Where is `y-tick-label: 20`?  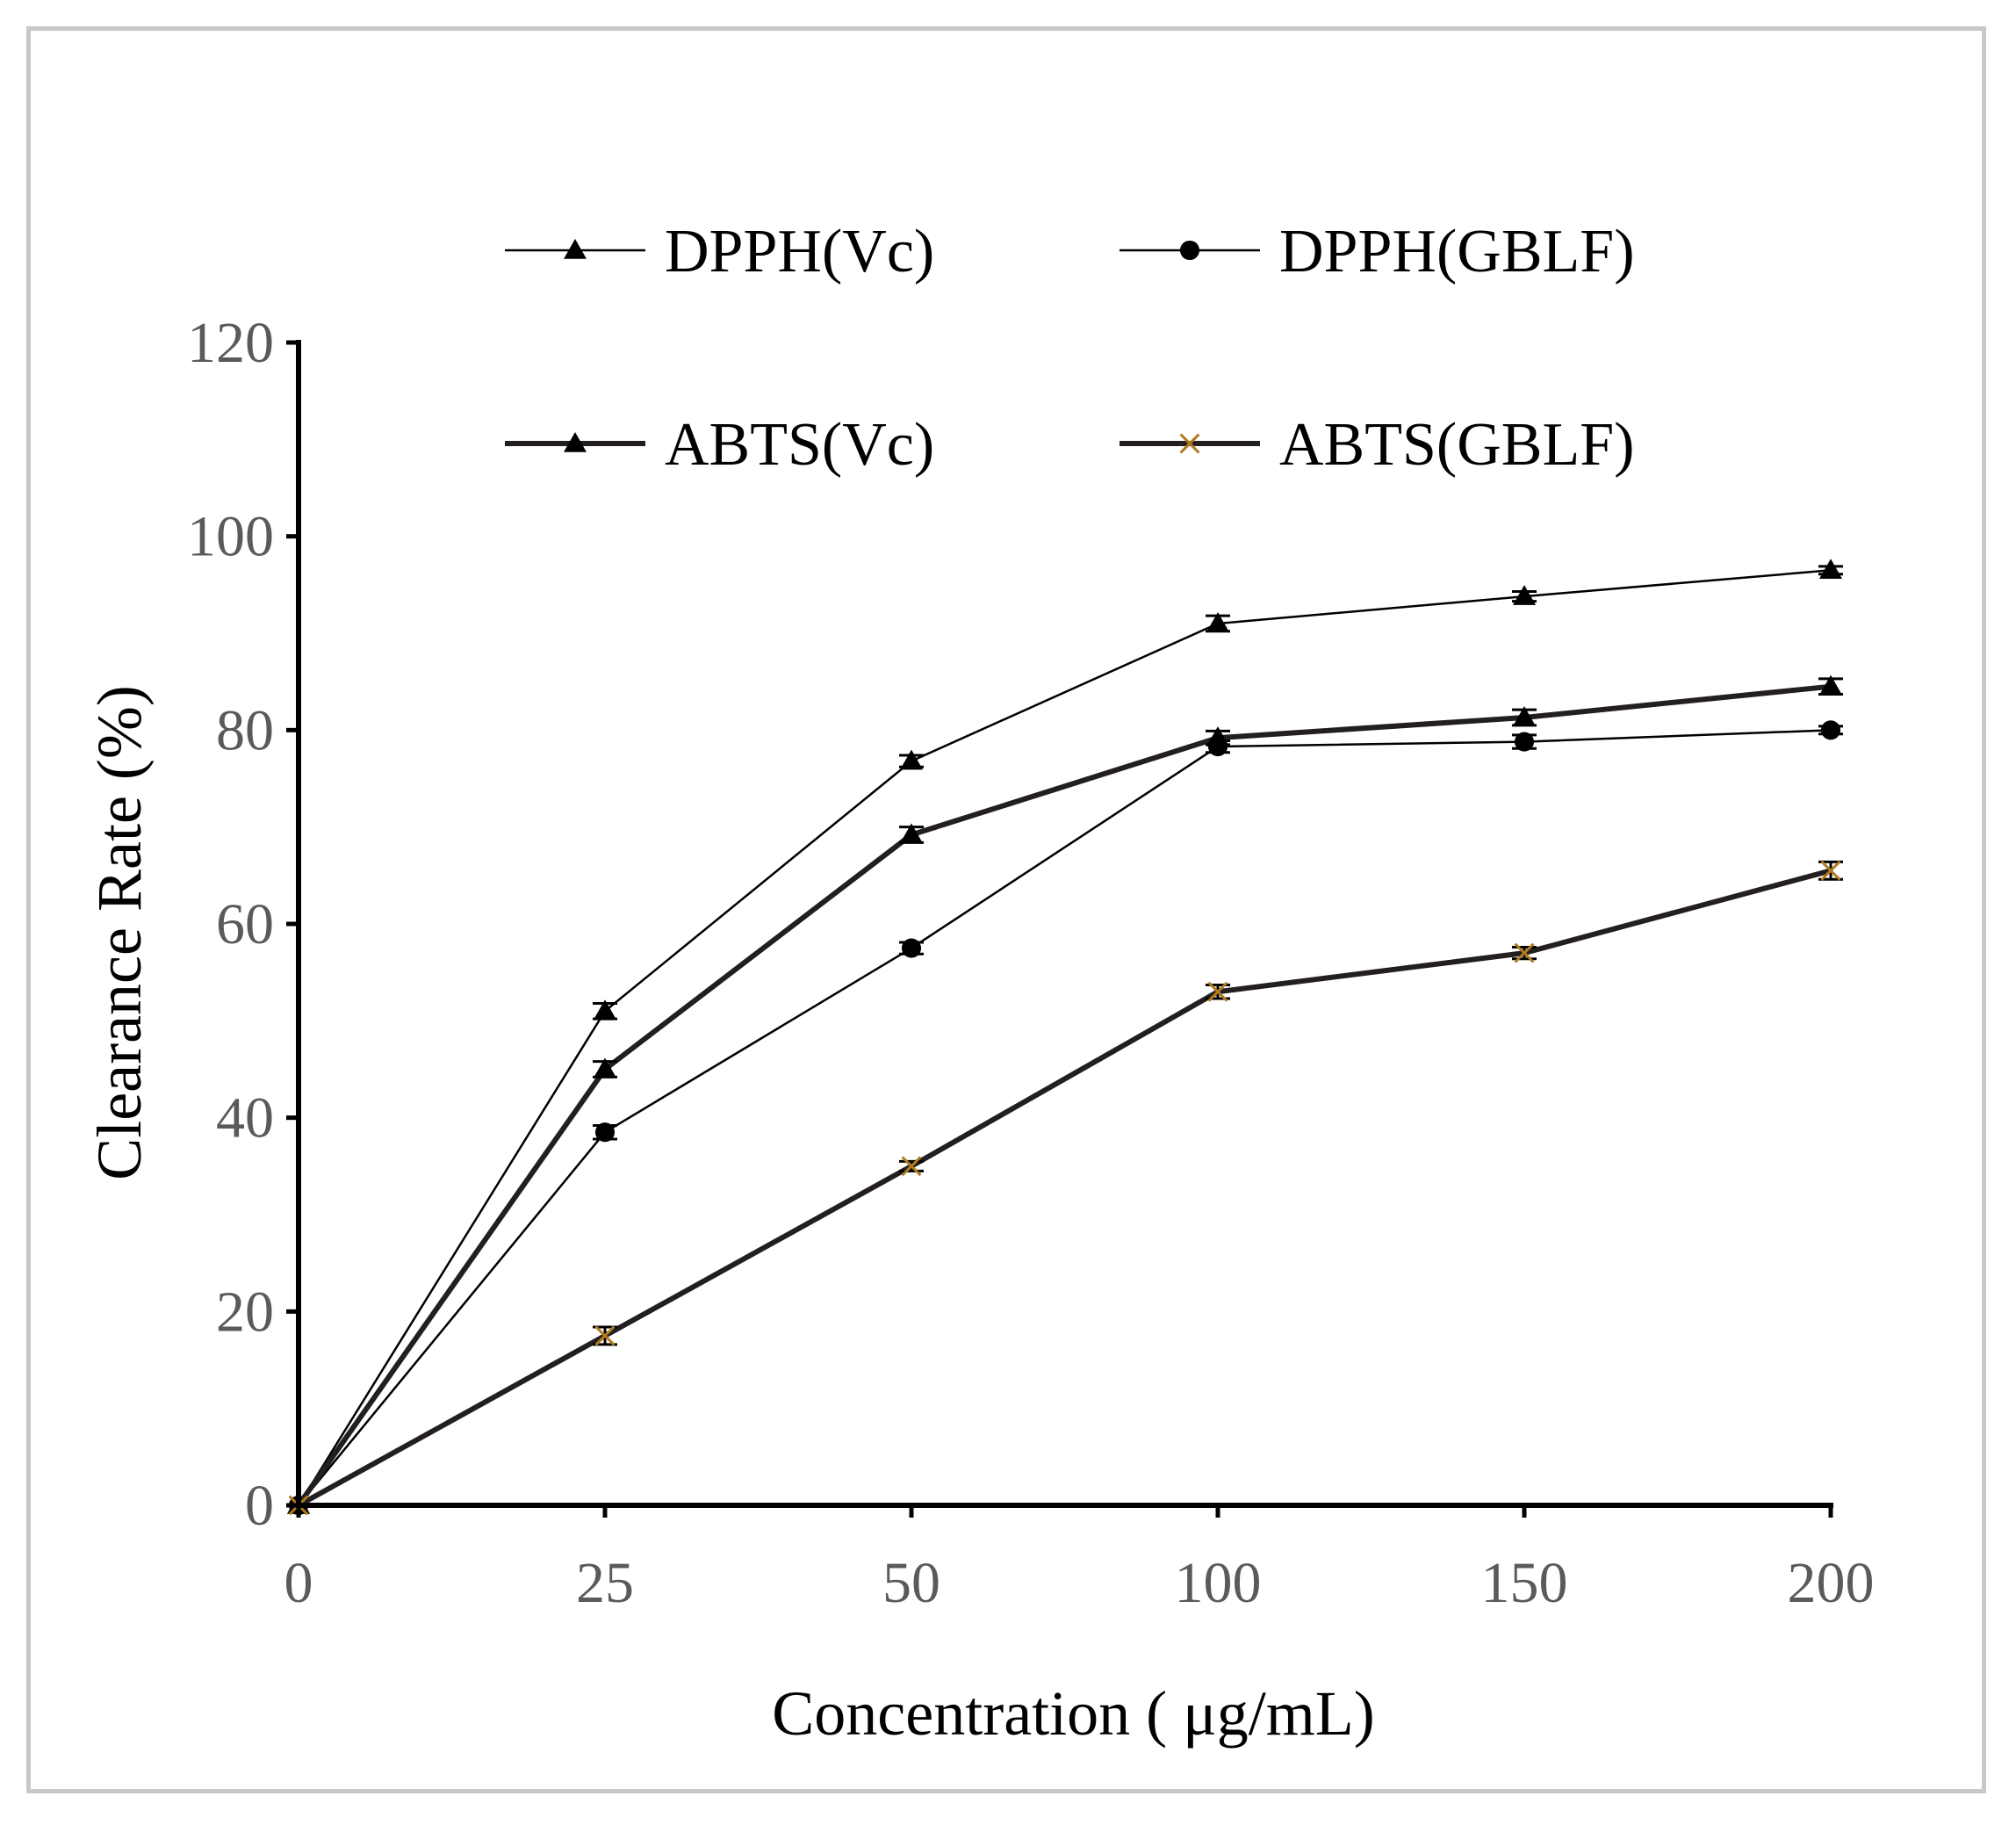
y-tick-label: 20 is located at coordinates (245, 1312).